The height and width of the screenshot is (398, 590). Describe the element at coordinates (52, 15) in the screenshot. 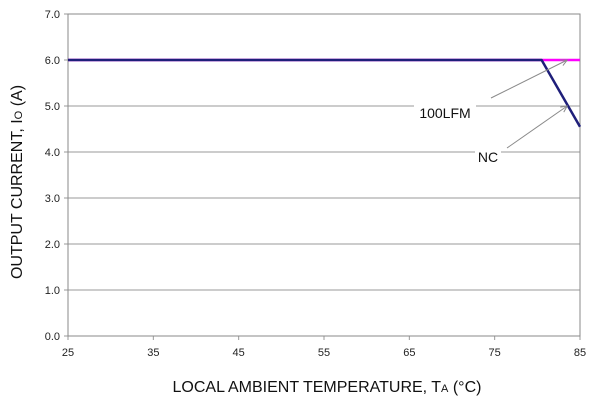

I see `y-tick-label: 7.0` at that location.